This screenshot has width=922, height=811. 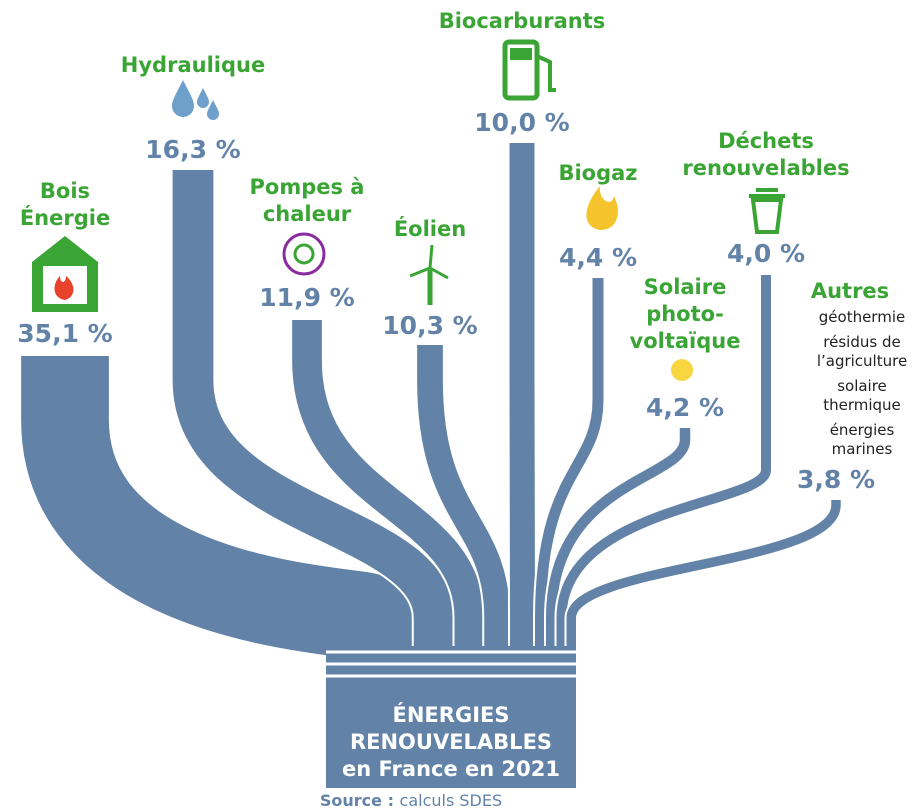 What do you see at coordinates (306, 297) in the screenshot?
I see `value-label: 11,9 %` at bounding box center [306, 297].